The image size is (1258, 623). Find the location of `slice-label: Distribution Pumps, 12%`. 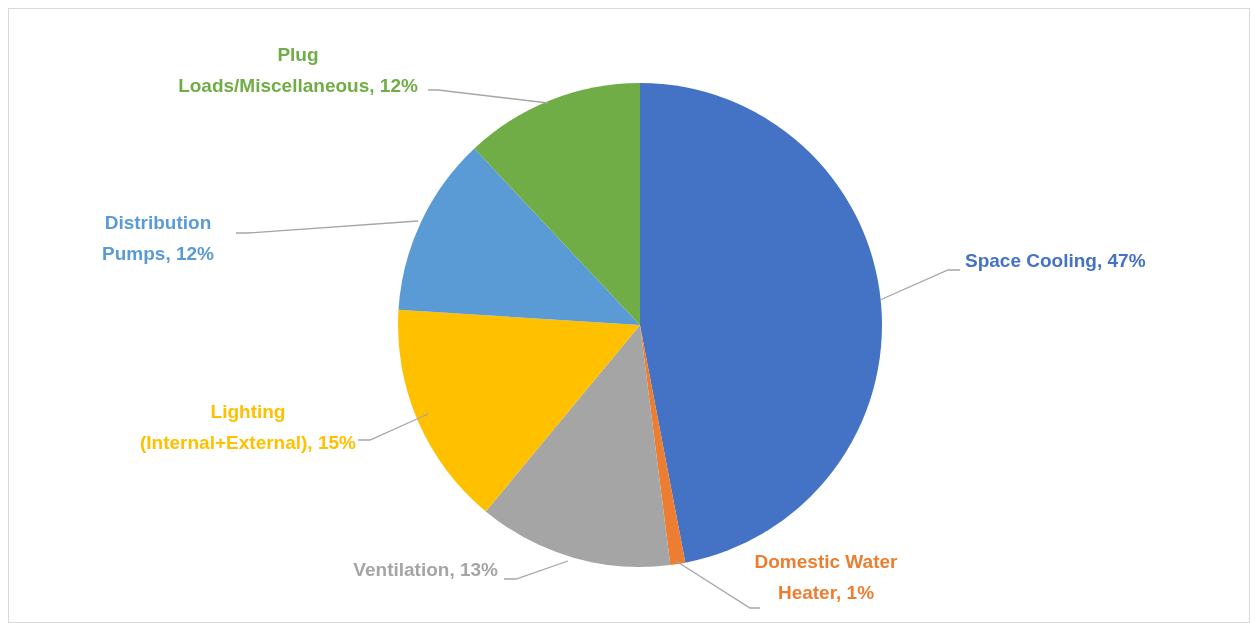

slice-label: Distribution Pumps, 12% is located at coordinates (158, 238).